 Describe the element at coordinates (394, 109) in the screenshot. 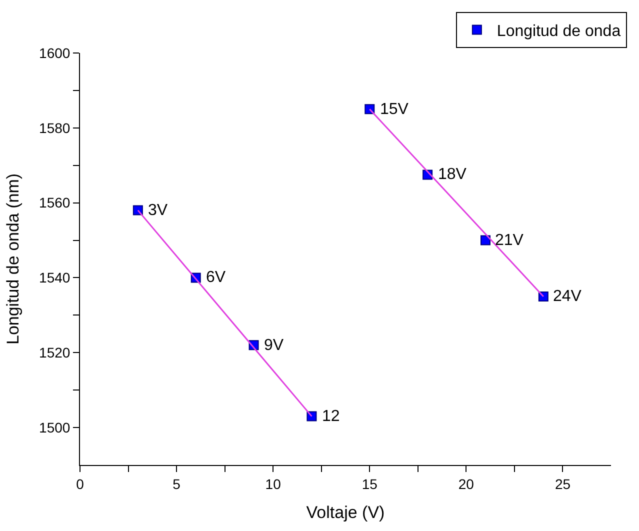

I see `annotation: 15V` at that location.